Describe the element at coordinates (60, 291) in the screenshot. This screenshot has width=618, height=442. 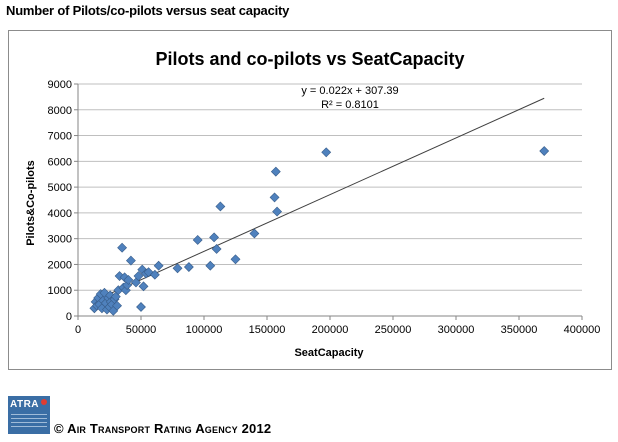
I see `y-tick-label: 1000` at that location.